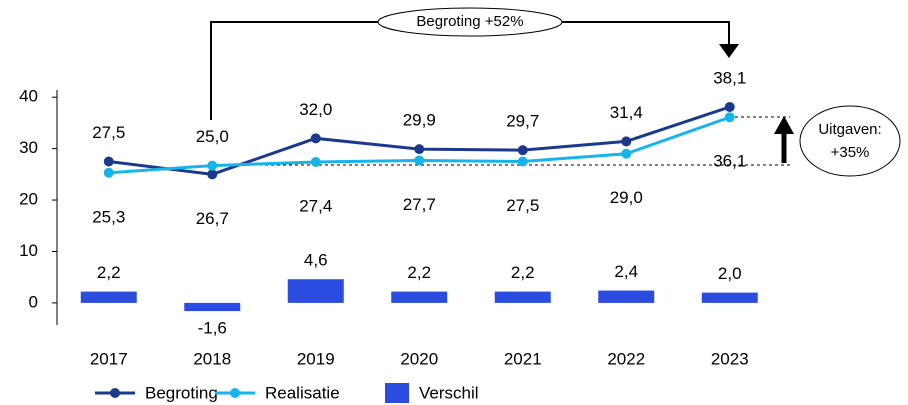  What do you see at coordinates (419, 358) in the screenshot?
I see `x-tick-label: 2020` at bounding box center [419, 358].